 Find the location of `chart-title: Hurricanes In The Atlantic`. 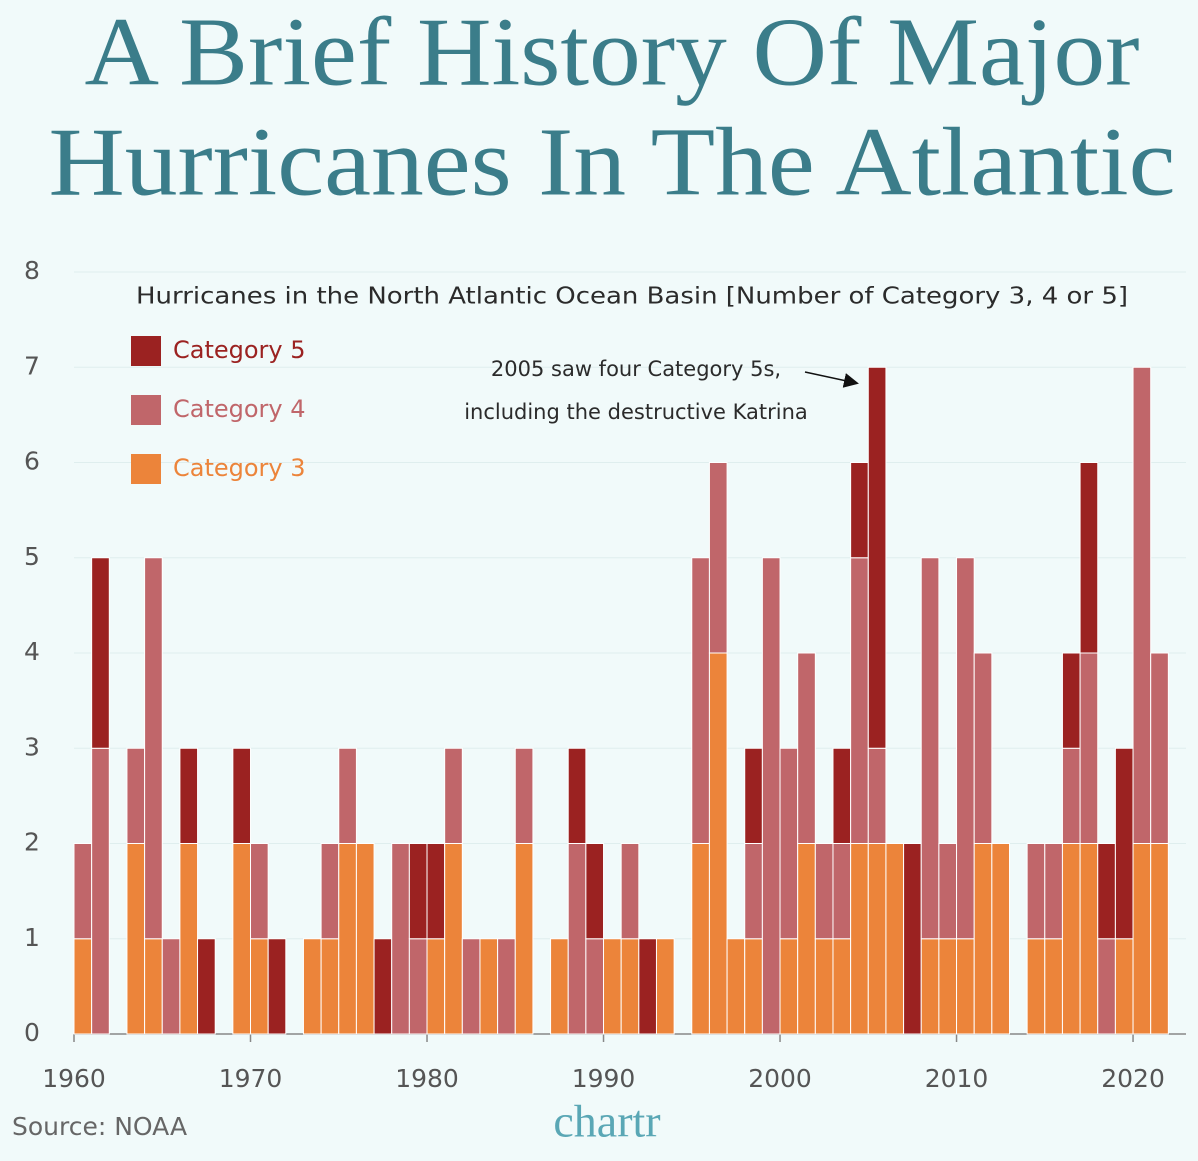

chart-title: Hurricanes In The Atlantic is located at coordinates (612, 162).